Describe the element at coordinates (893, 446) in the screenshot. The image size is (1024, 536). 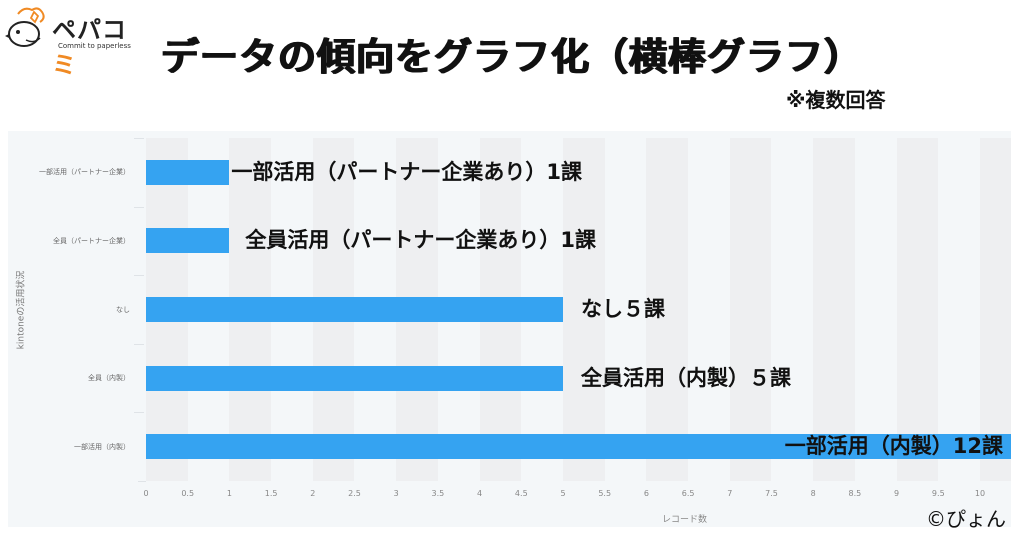
I see `bar-annotation: 一部活用（内製）12課` at that location.